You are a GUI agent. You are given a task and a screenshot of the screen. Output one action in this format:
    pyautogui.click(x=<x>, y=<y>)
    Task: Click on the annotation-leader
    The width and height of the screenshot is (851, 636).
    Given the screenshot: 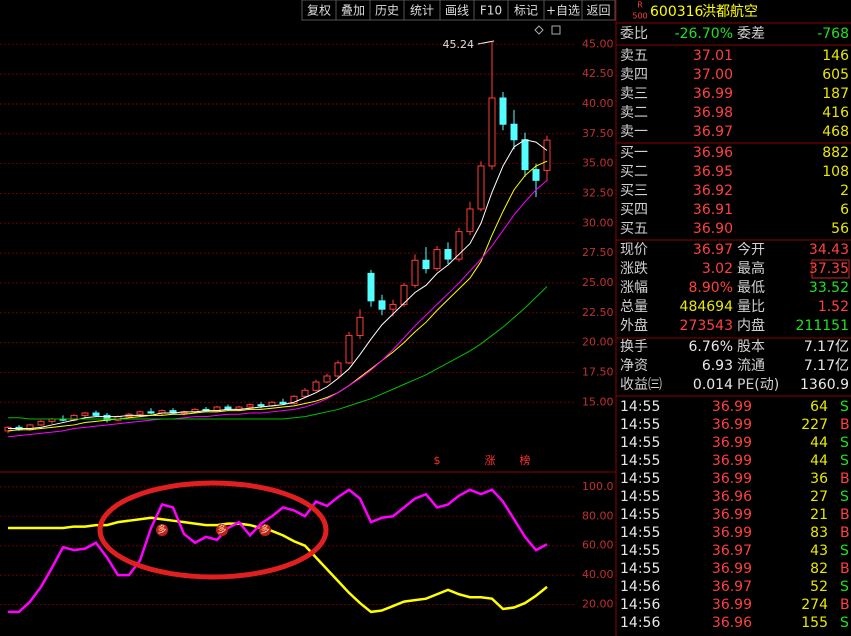 What is the action you would take?
    pyautogui.click(x=486, y=42)
    